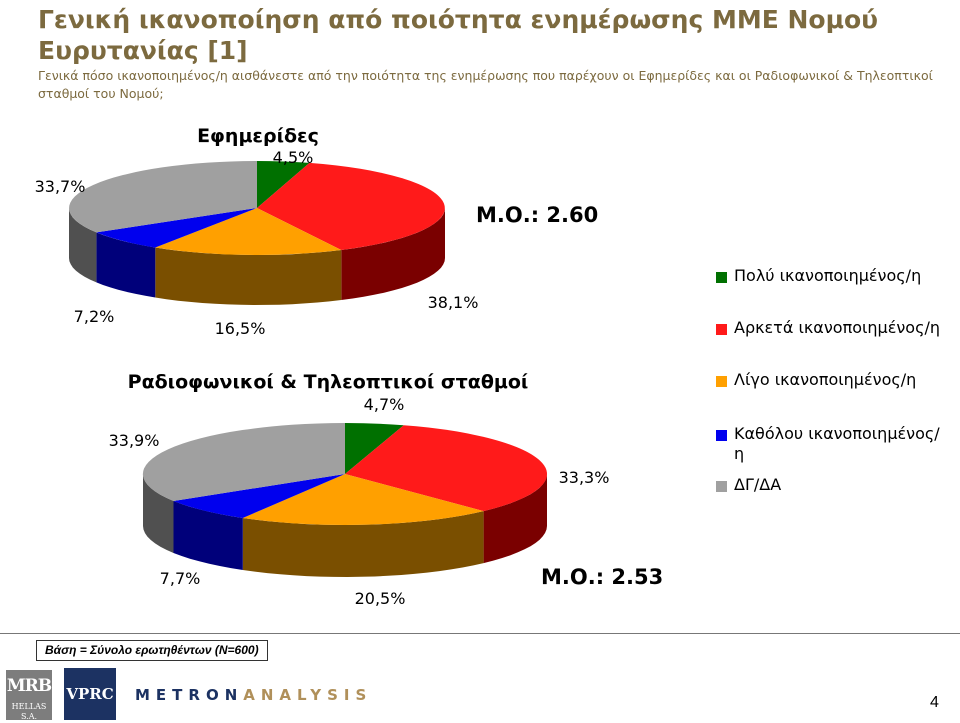 The height and width of the screenshot is (723, 960). I want to click on pie-data-label: 4,7%, so click(384, 404).